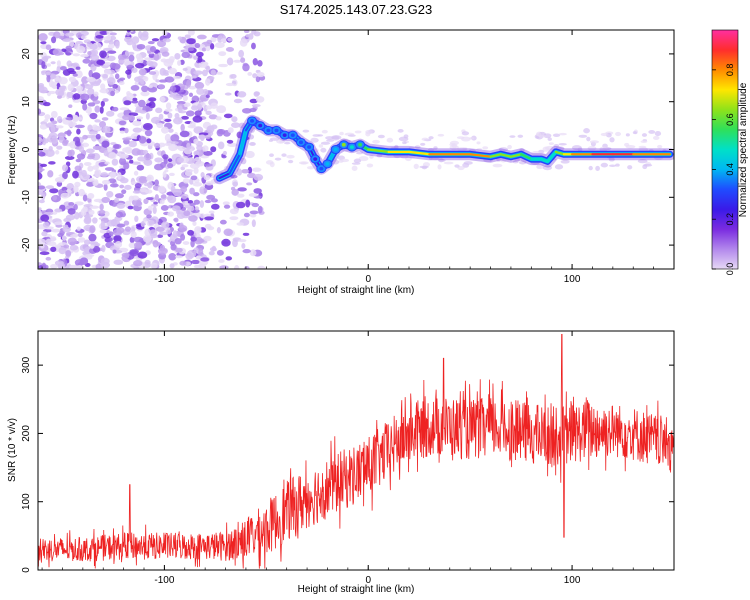 The height and width of the screenshot is (600, 750). I want to click on y-tick-label: 10, so click(26, 102).